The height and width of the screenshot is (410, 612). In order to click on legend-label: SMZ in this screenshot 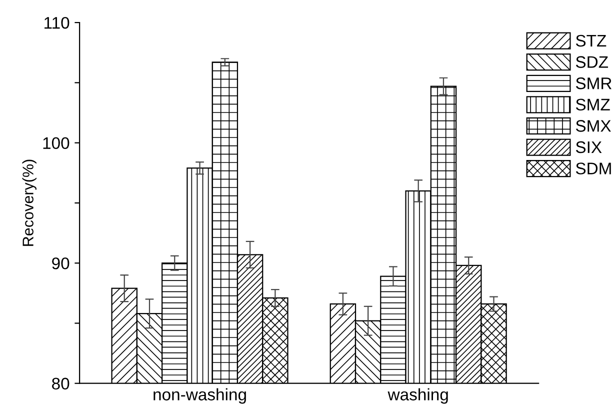, I will do `click(593, 104)`.